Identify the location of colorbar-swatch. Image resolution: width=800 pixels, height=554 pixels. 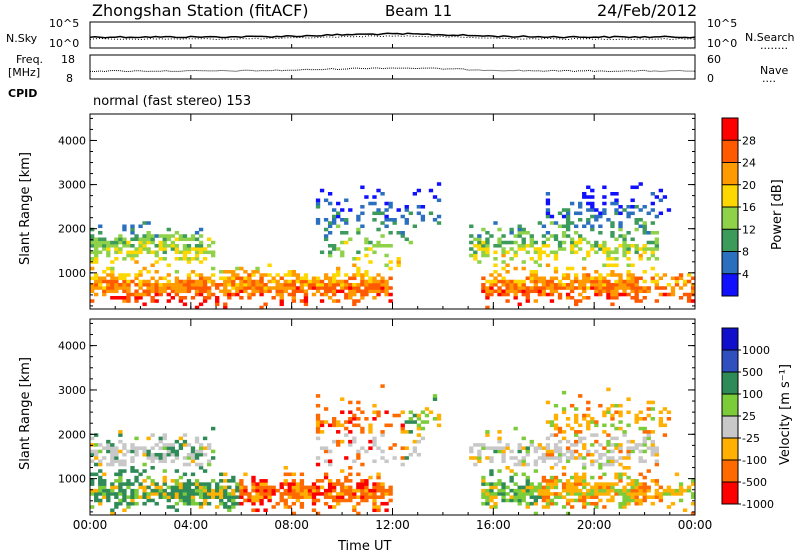
(730, 405).